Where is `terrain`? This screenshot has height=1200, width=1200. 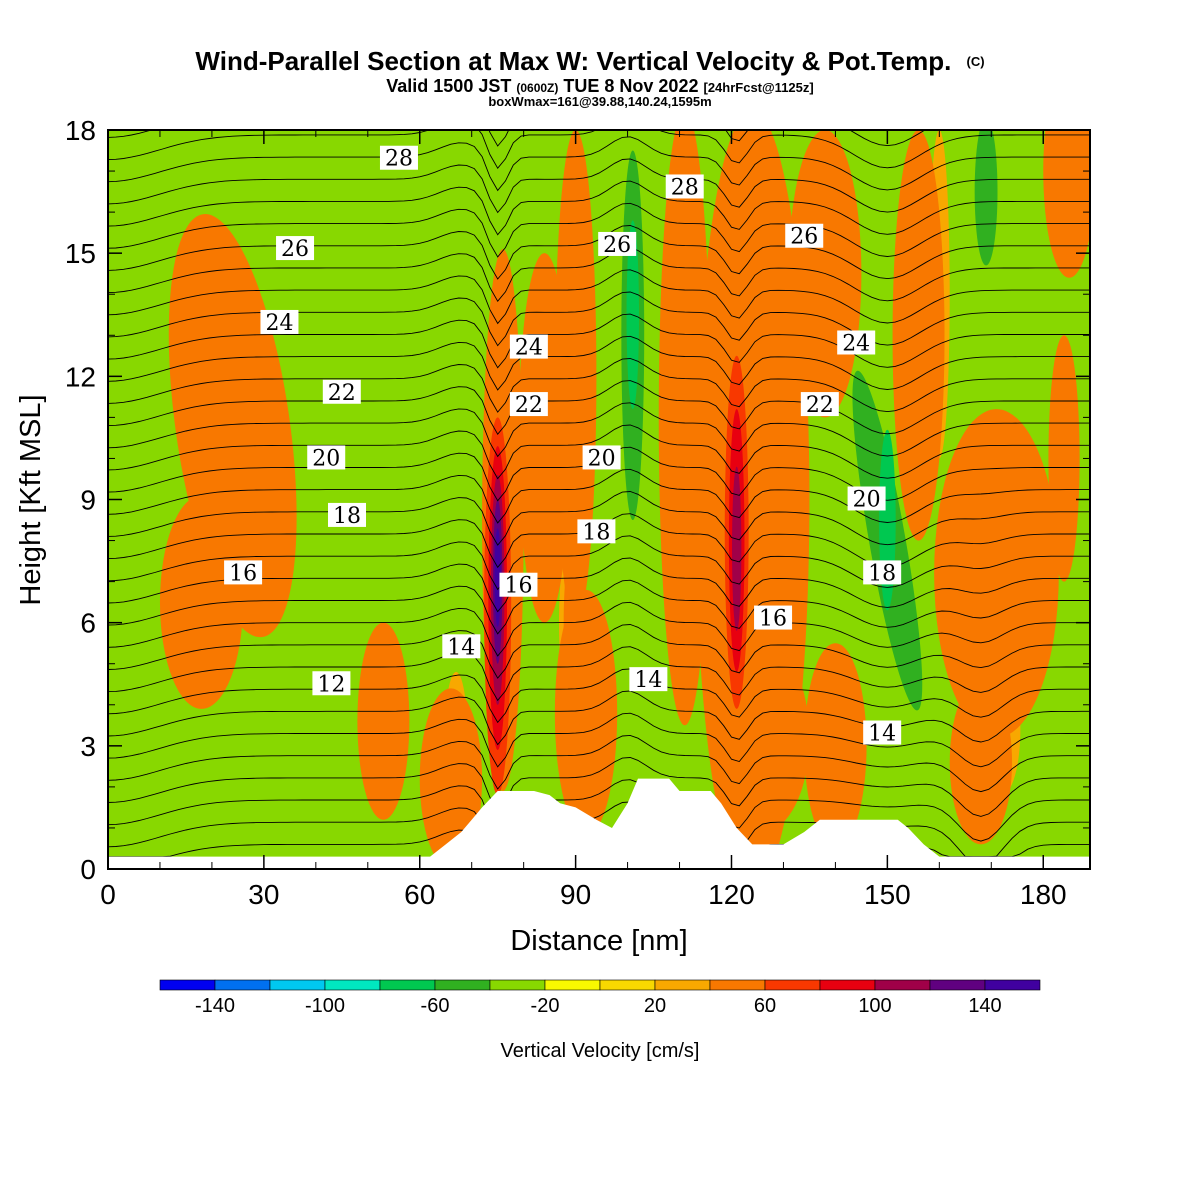
terrain is located at coordinates (599, 823).